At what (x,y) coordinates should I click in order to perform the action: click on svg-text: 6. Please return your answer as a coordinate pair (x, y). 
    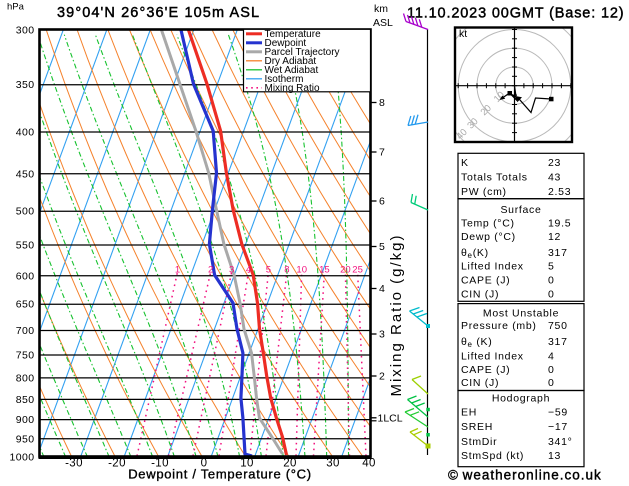
    Looking at the image, I should click on (382, 202).